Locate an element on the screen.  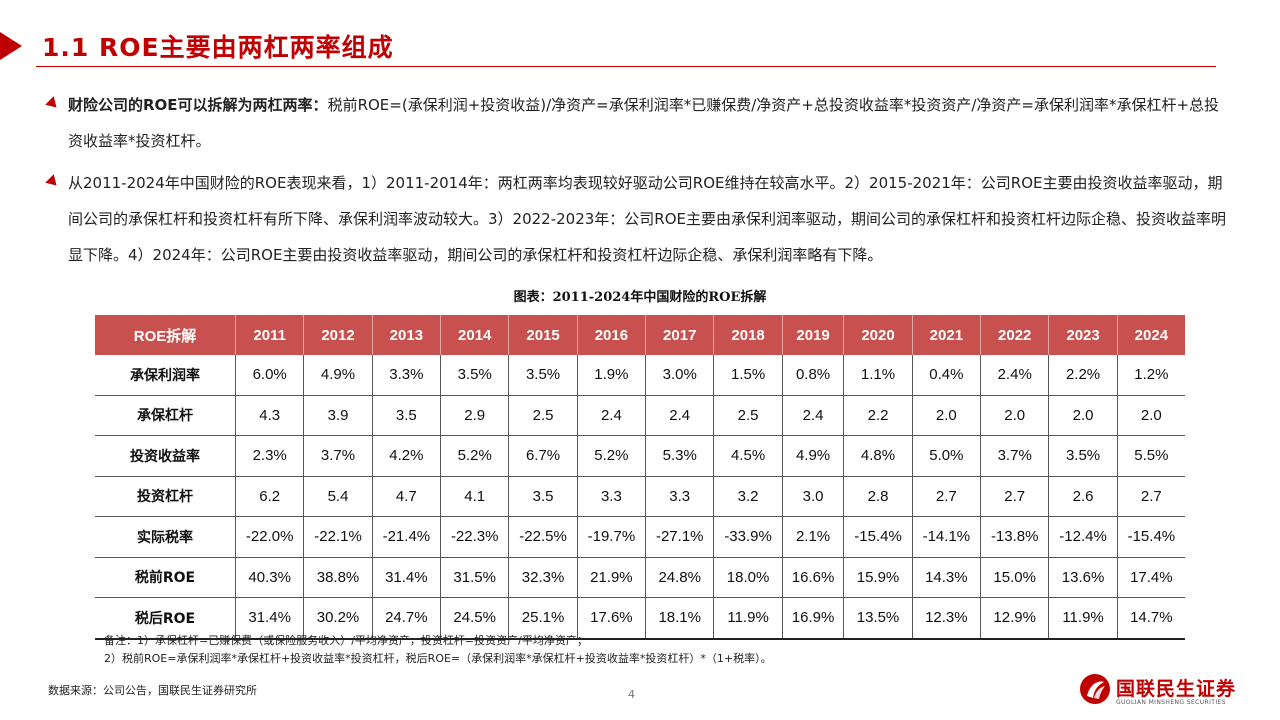
table-cell: -19.7% is located at coordinates (612, 537).